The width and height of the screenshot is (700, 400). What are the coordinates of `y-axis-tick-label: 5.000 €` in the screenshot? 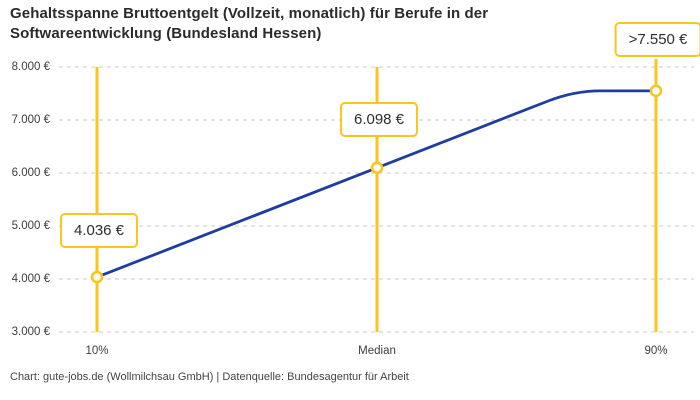 It's located at (30, 226).